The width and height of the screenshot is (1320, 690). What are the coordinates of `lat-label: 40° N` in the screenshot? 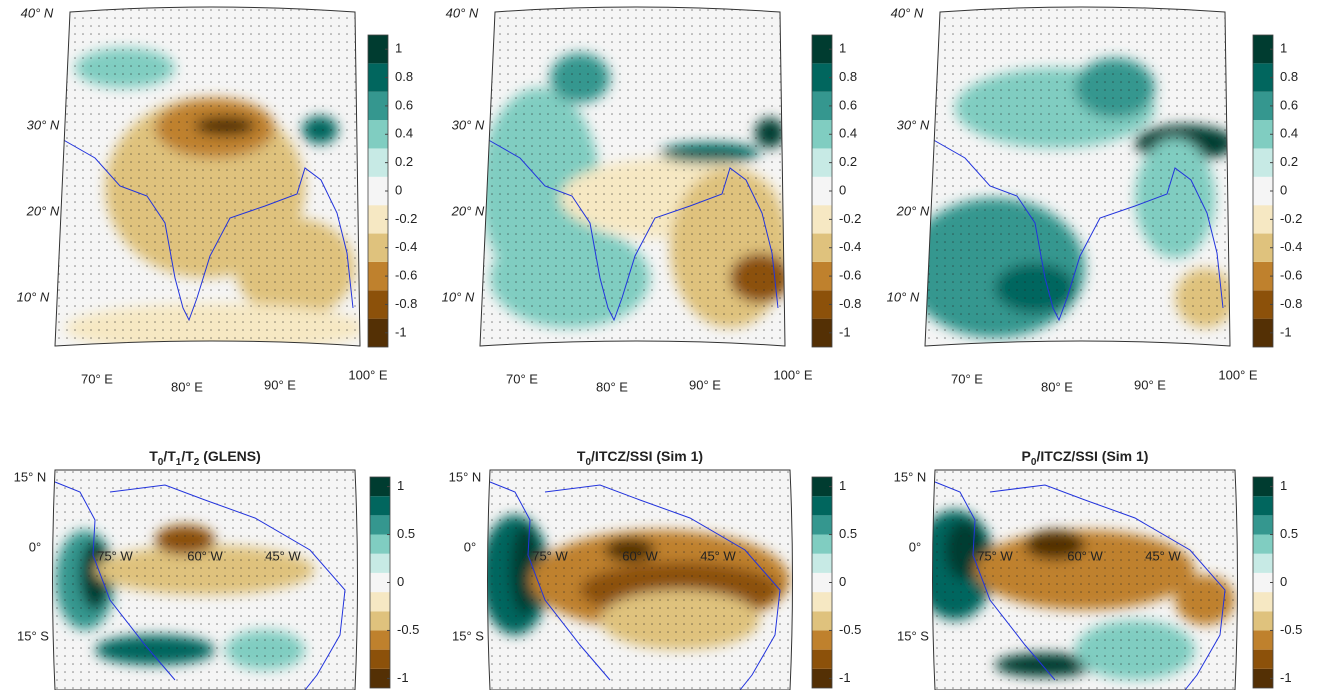 It's located at (37, 12).